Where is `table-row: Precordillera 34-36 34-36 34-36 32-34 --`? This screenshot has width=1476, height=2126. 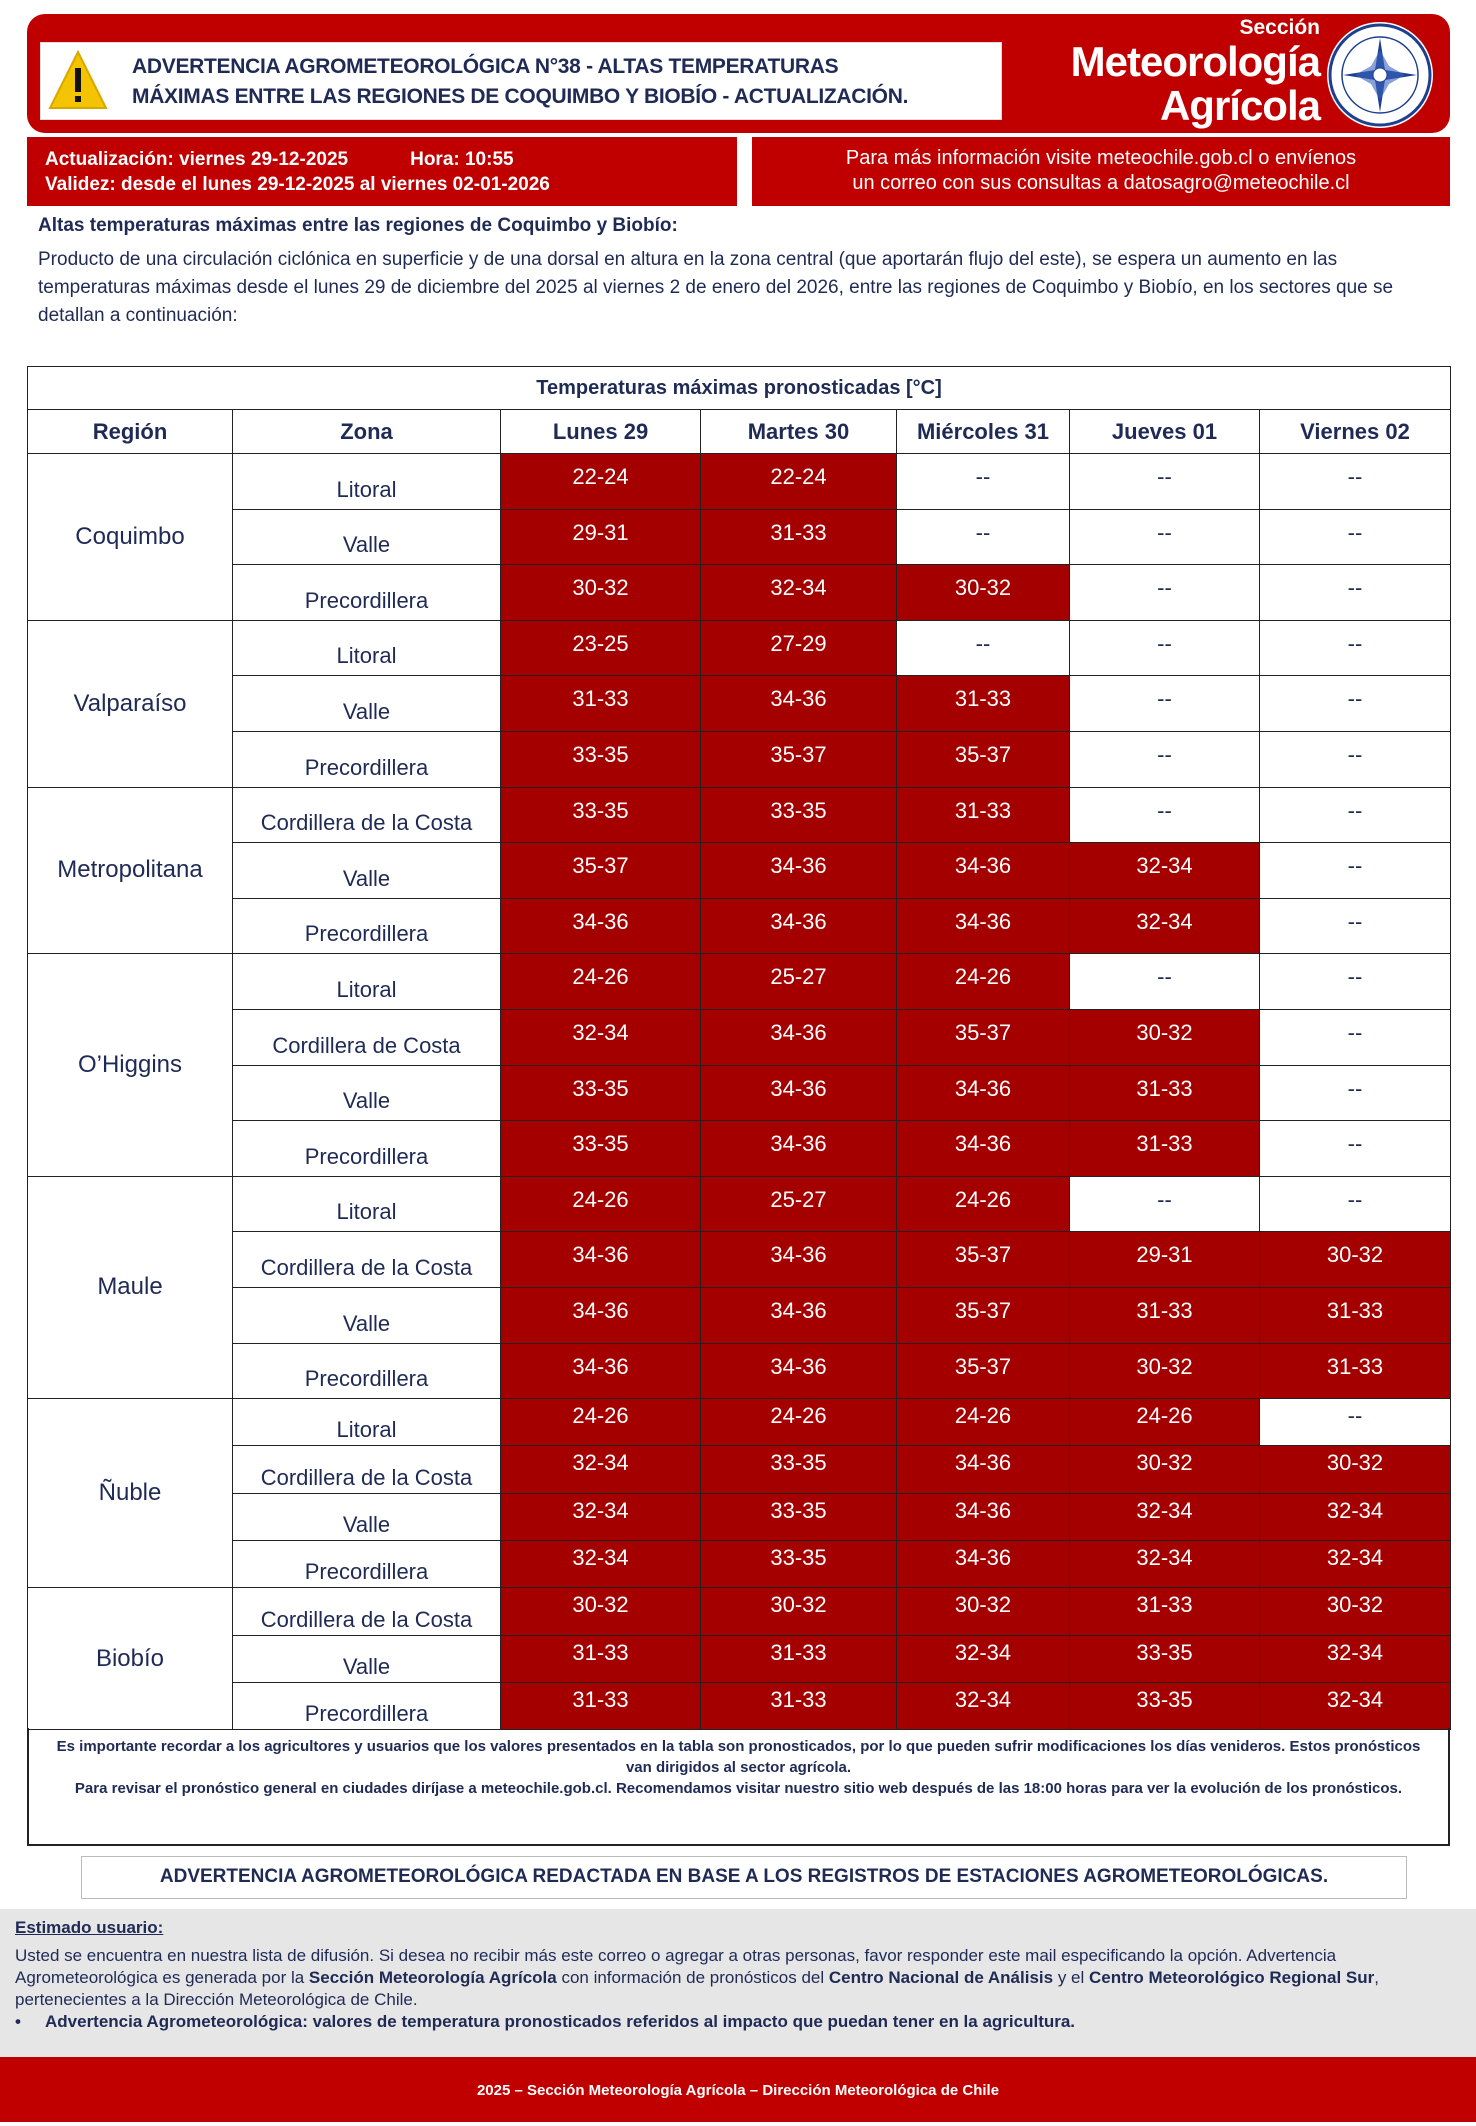 table-row: Precordillera 34-36 34-36 34-36 32-34 -- is located at coordinates (739, 926).